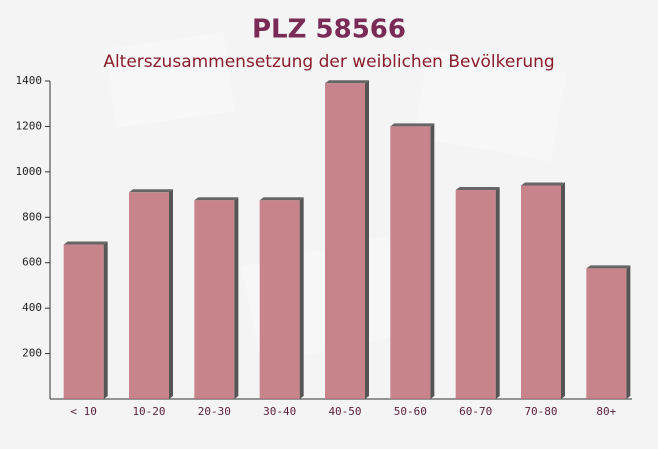 Image resolution: width=658 pixels, height=449 pixels. I want to click on y-tick-label: 1400, so click(29, 80).